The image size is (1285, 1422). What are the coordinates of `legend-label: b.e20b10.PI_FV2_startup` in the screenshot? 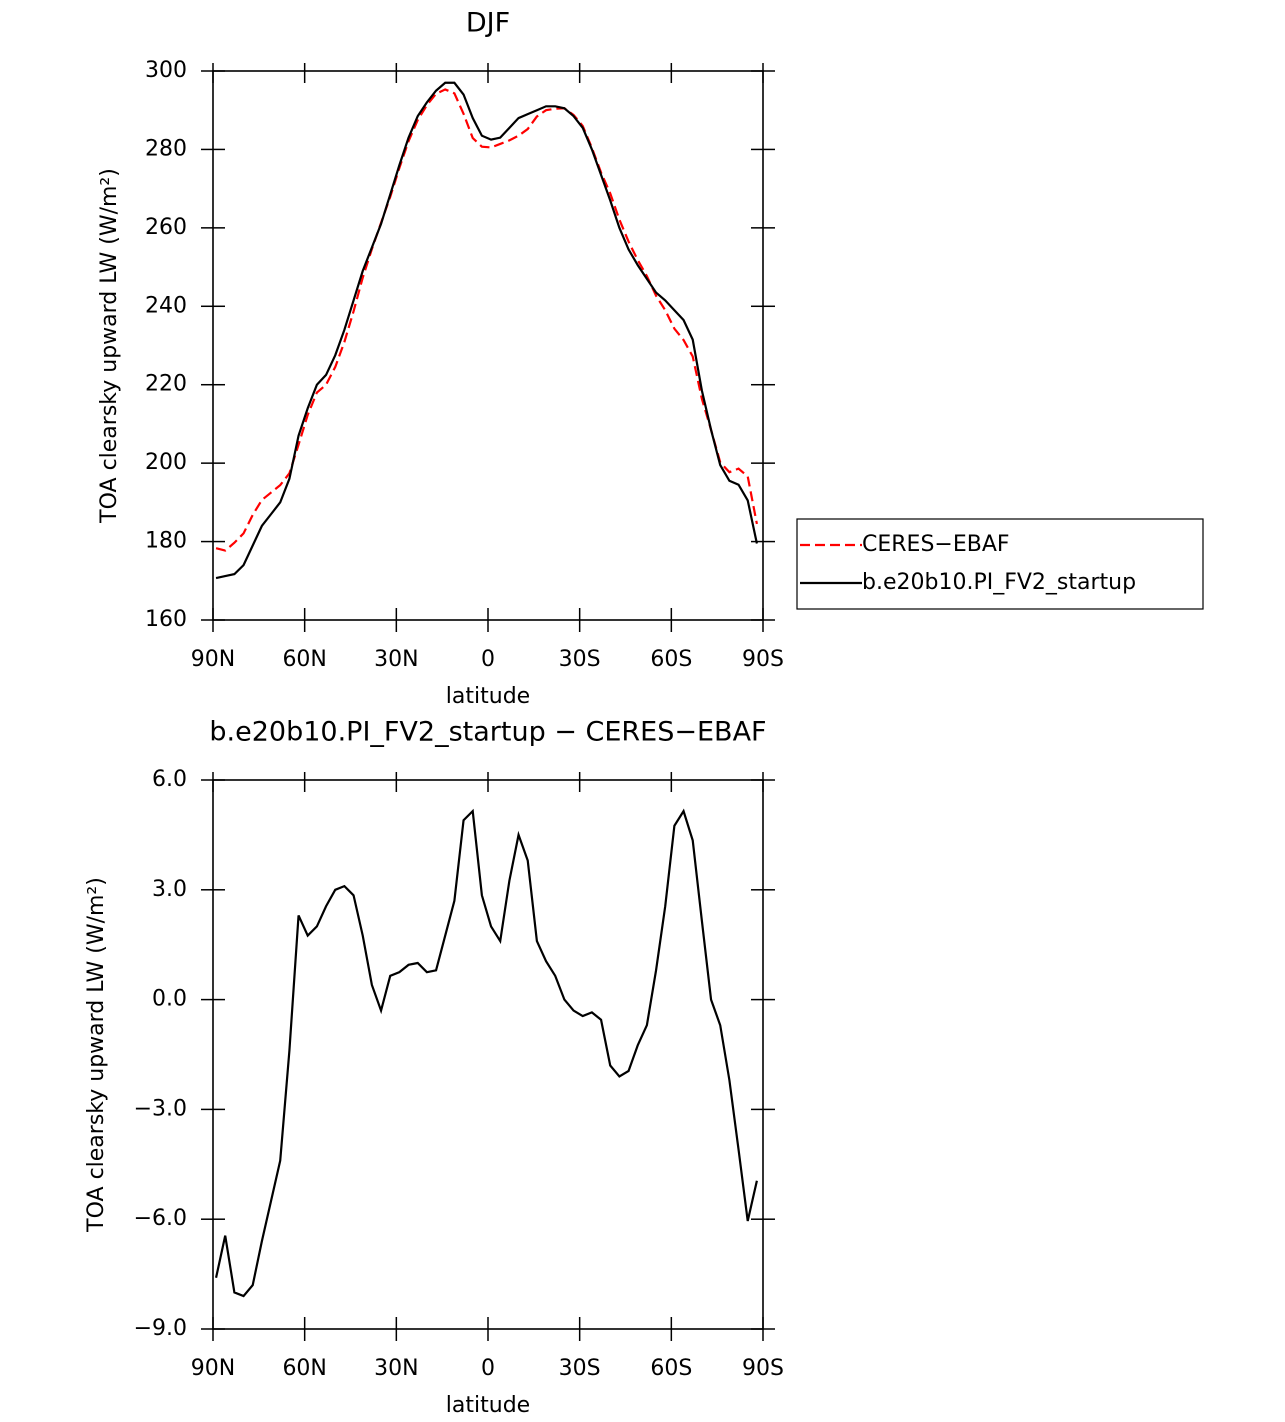 It's located at (999, 582).